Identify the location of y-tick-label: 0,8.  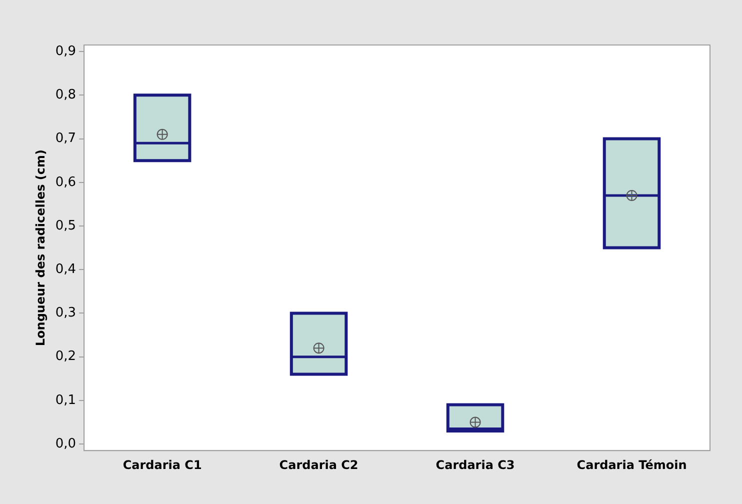
(65, 95).